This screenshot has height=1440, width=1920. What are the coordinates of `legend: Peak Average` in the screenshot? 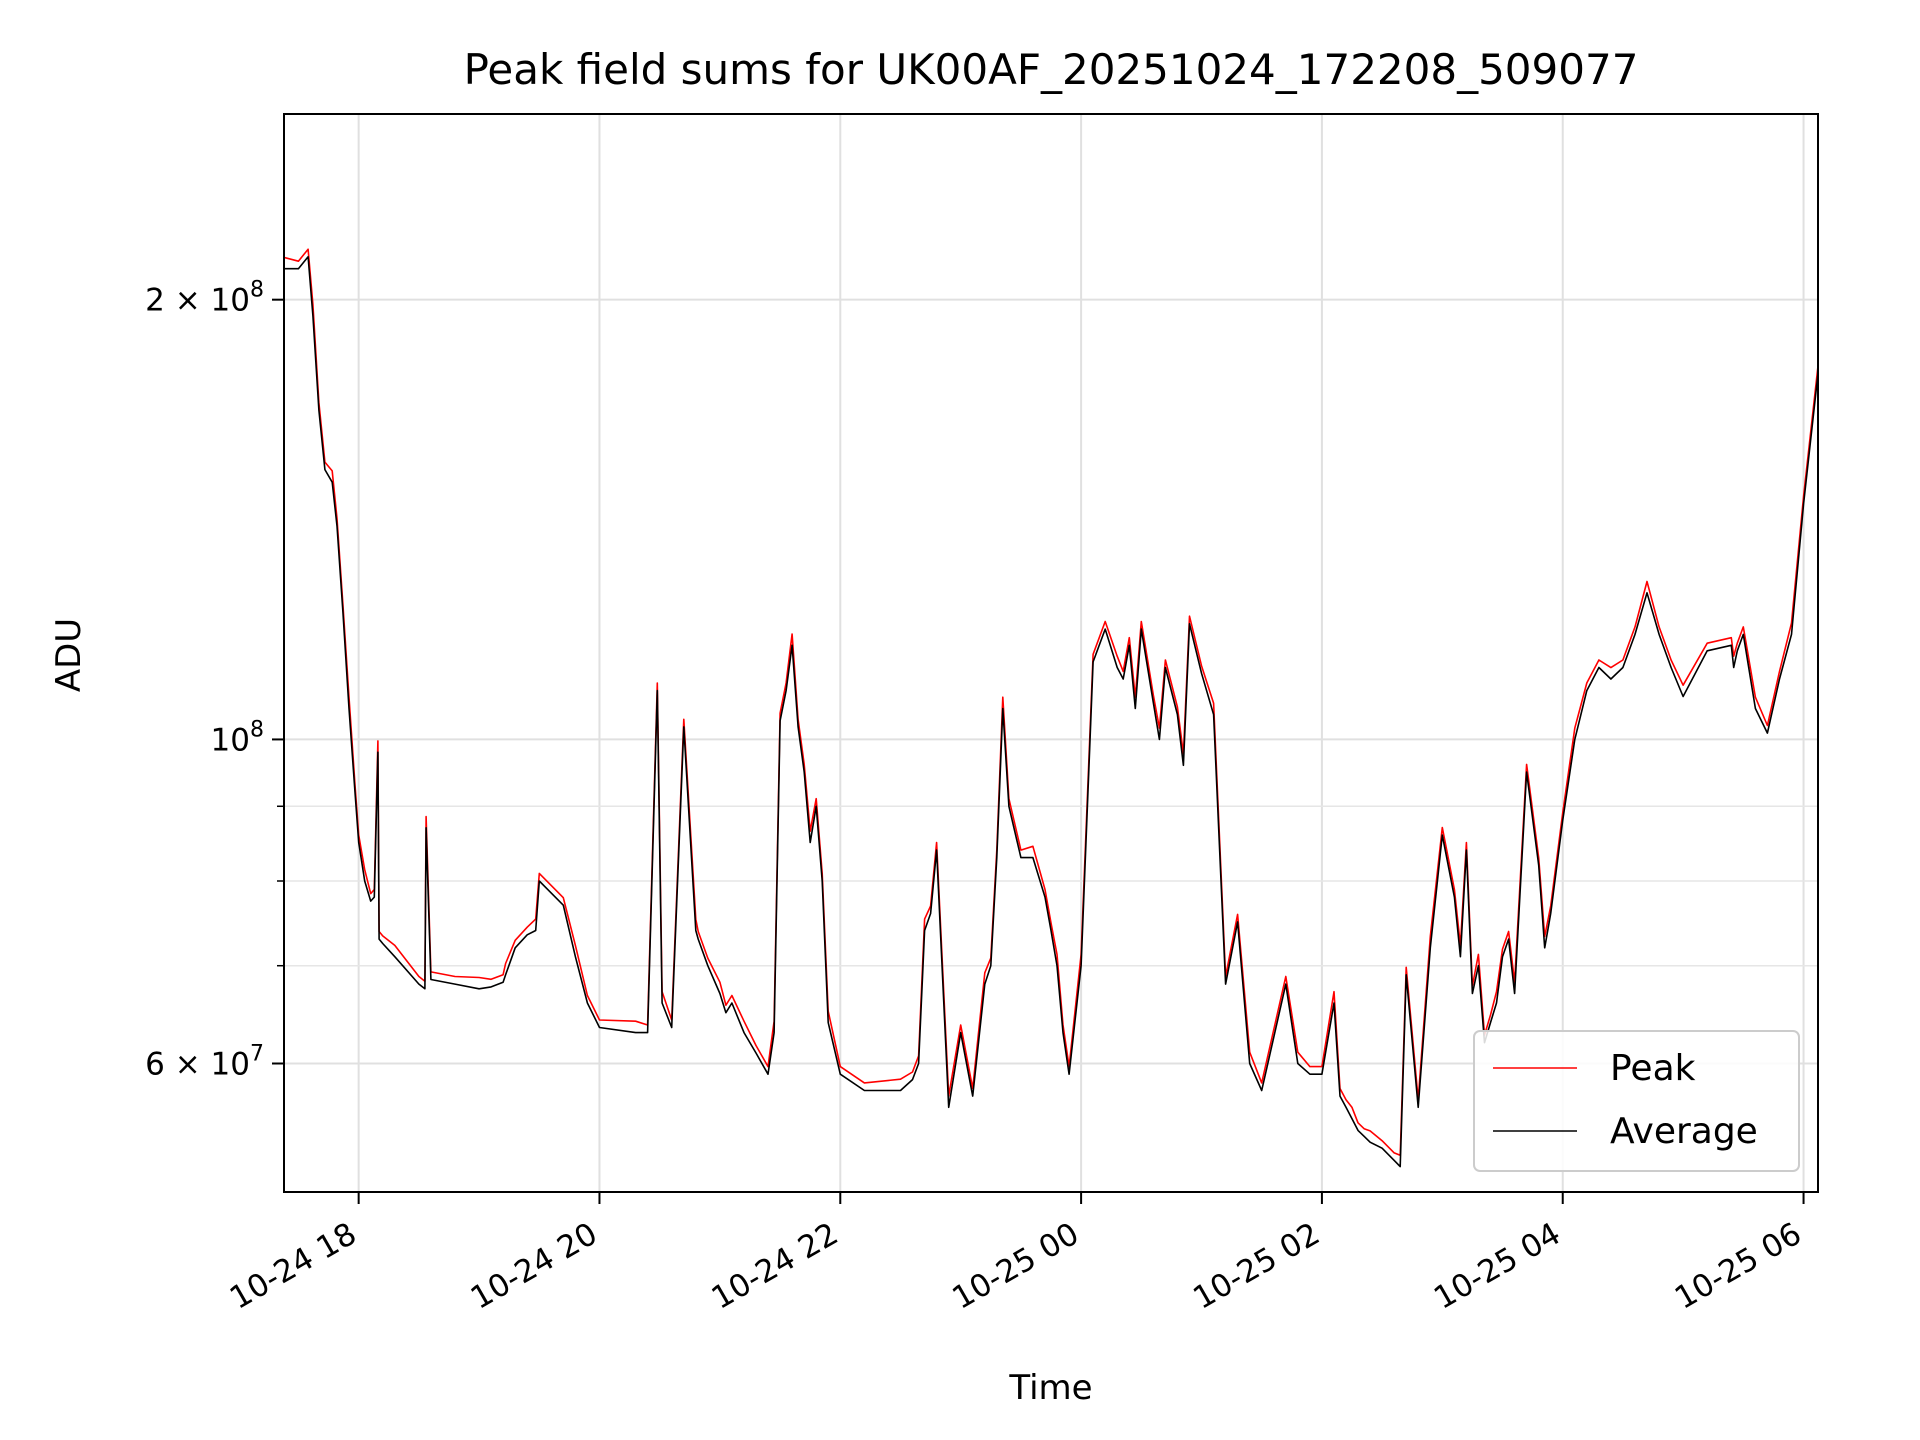 It's located at (1636, 1101).